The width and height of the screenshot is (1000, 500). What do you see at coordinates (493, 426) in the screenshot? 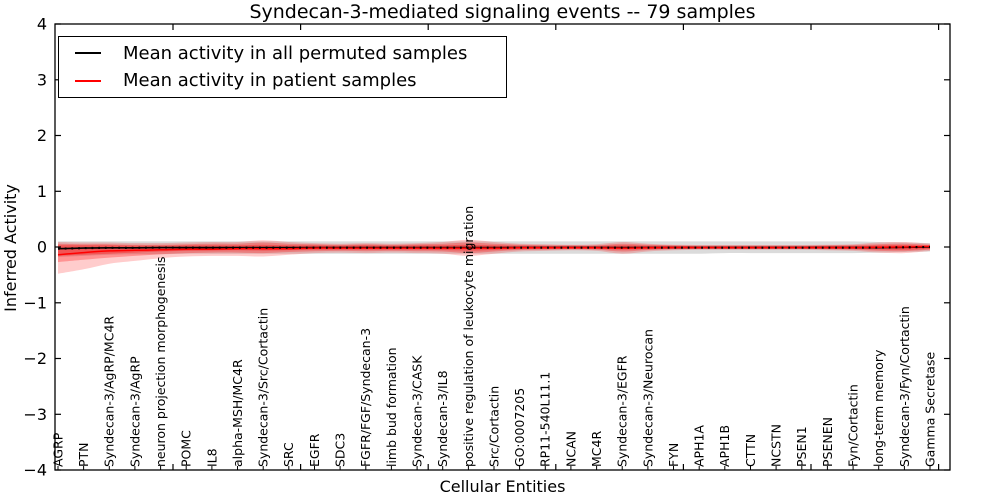
I see `x-category-label: Src/Cortactin` at bounding box center [493, 426].